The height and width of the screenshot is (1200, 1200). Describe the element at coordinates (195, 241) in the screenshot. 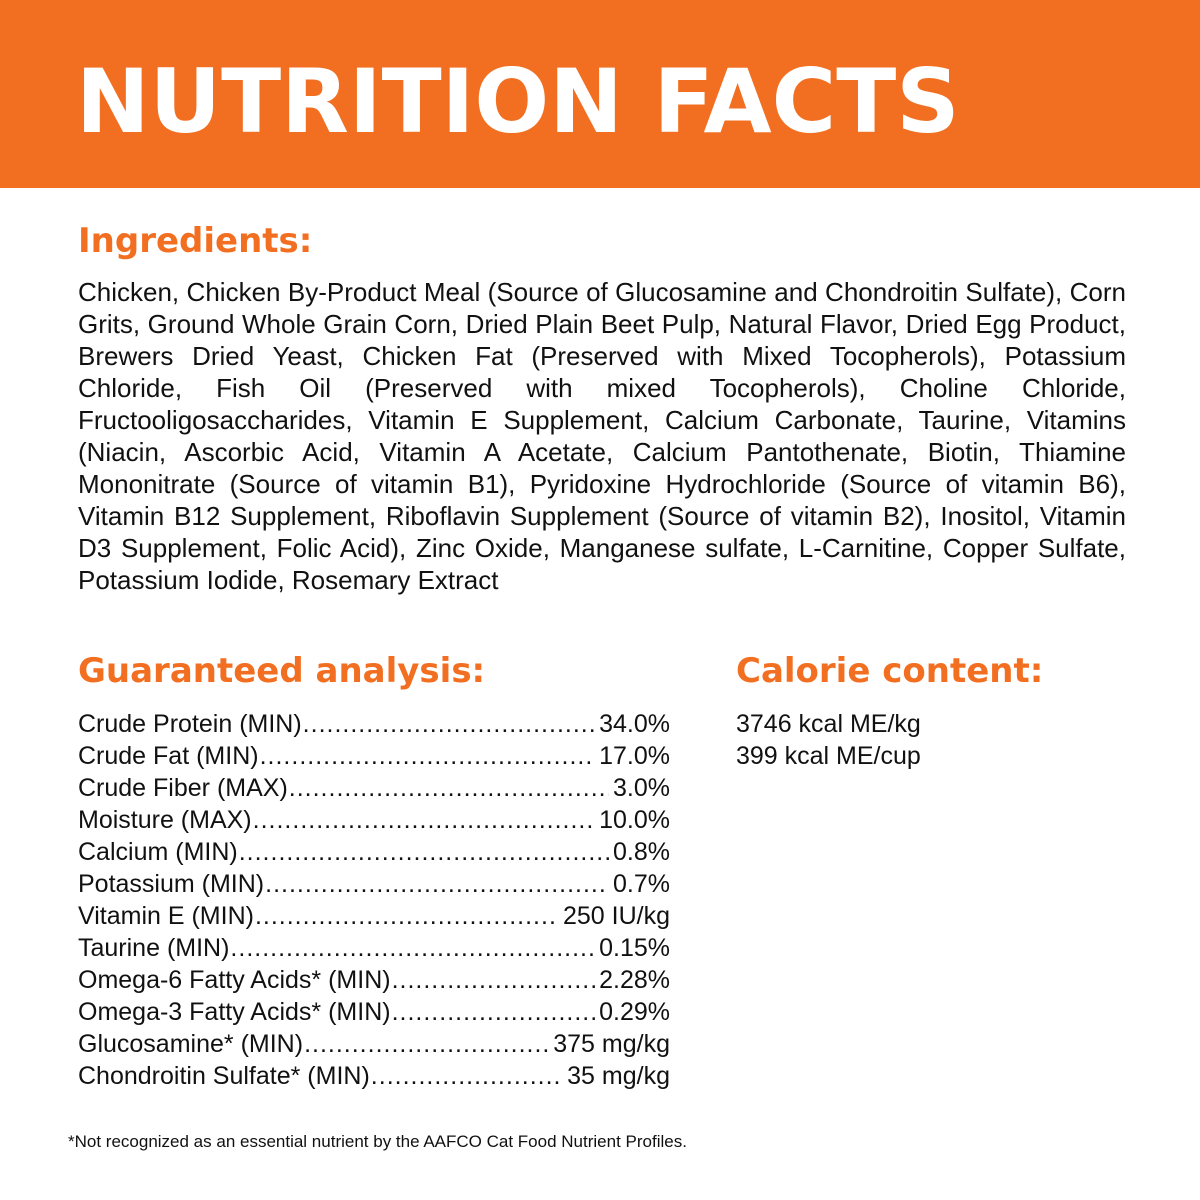

I see `ingredients-heading: Ingredients:` at that location.